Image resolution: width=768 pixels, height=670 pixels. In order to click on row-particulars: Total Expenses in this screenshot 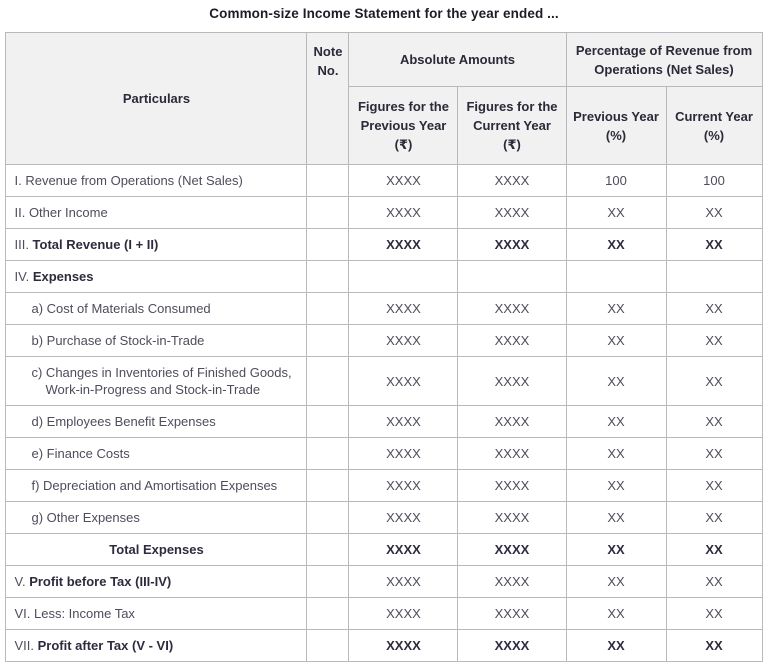, I will do `click(156, 549)`.